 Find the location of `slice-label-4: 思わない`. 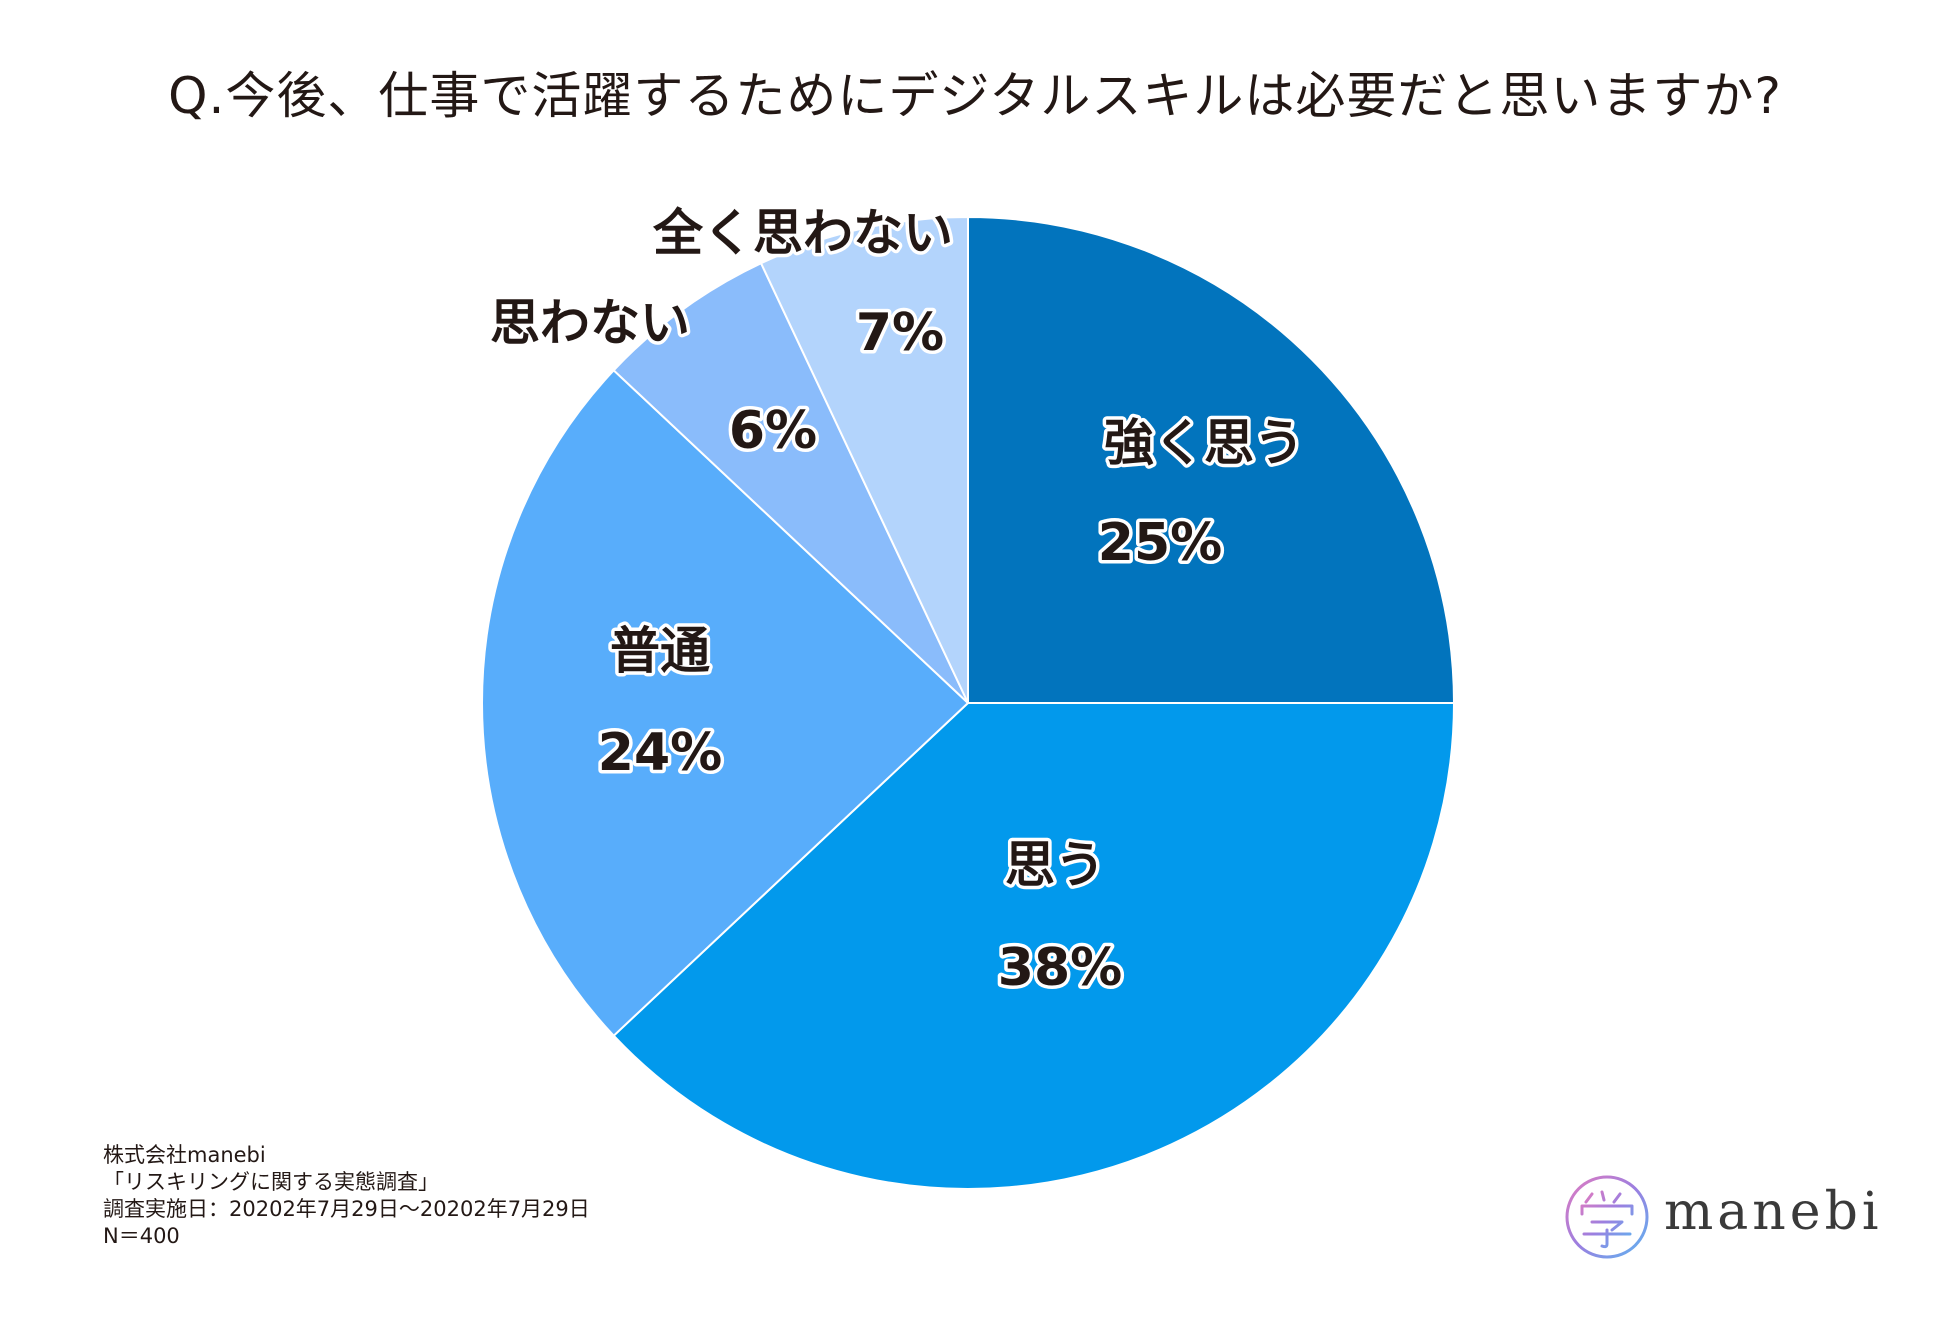

slice-label-4: 思わない is located at coordinates (590, 323).